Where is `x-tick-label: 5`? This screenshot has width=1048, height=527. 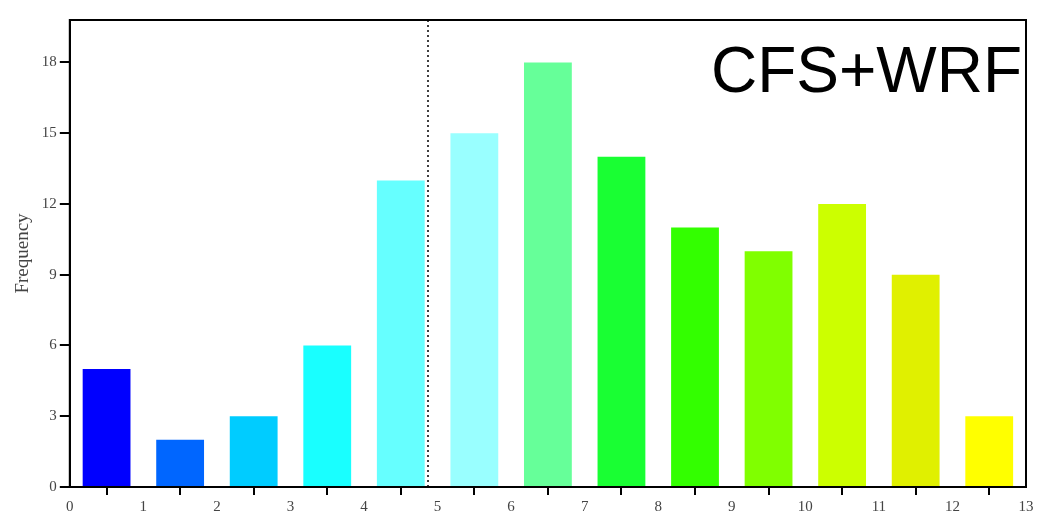
x-tick-label: 5 is located at coordinates (437, 505).